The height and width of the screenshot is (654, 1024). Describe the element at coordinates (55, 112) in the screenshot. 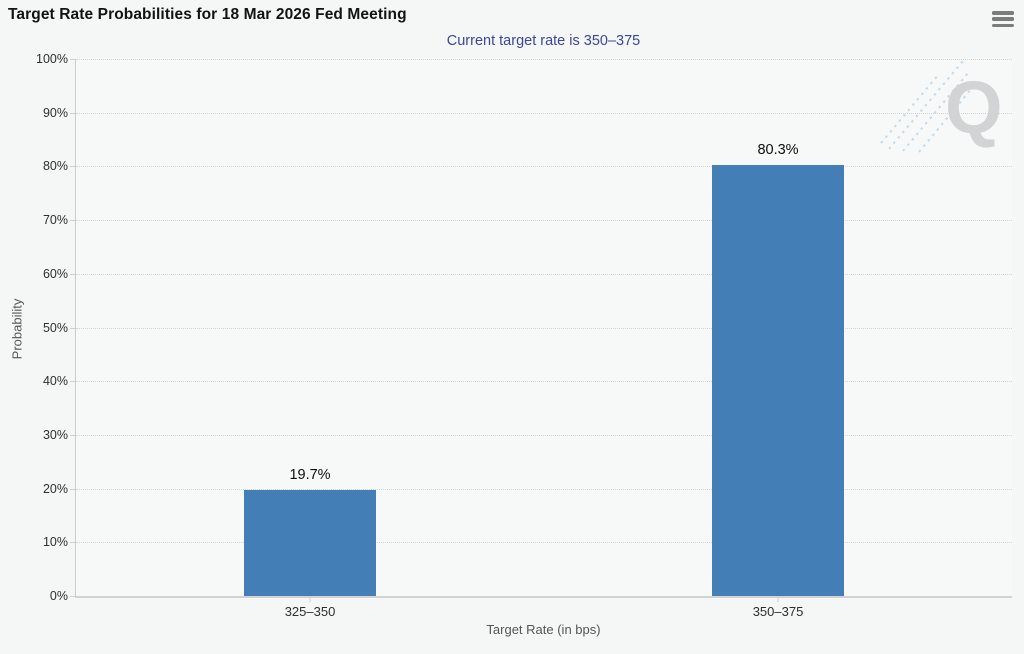

I see `y-axis-tick-label: 90%` at that location.